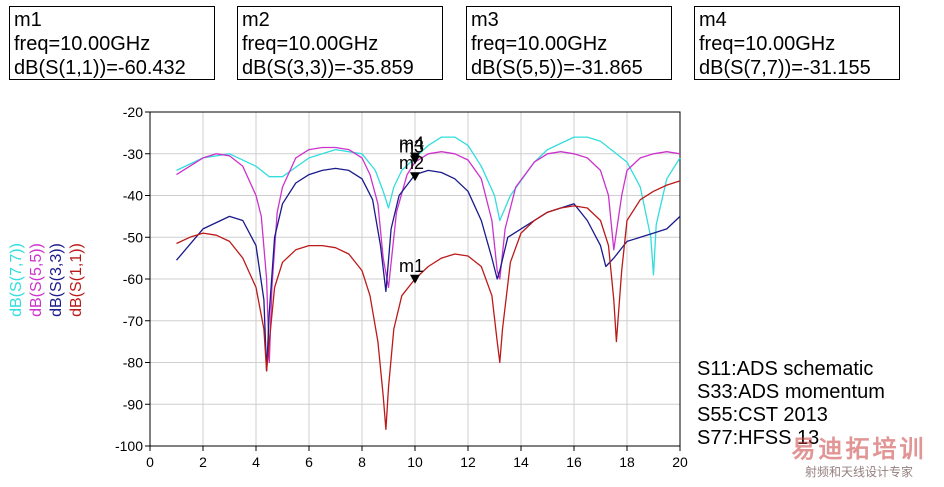 The height and width of the screenshot is (487, 944). Describe the element at coordinates (758, 438) in the screenshot. I see `note-s77: S77:HFSS 13` at that location.